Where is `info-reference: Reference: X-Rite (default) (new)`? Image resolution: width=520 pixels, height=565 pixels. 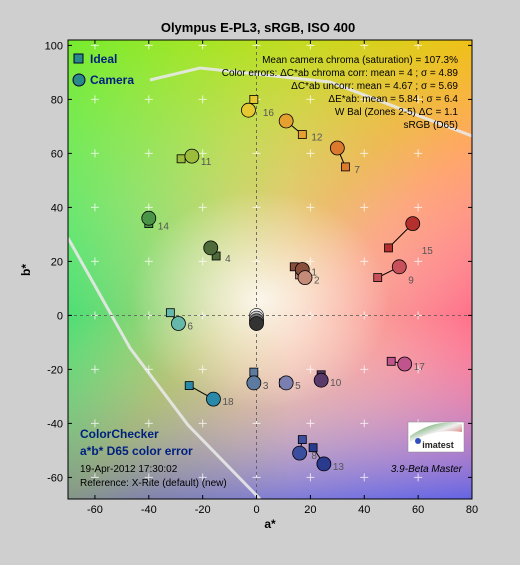
info-reference: Reference: X-Rite (default) (new) is located at coordinates (153, 483).